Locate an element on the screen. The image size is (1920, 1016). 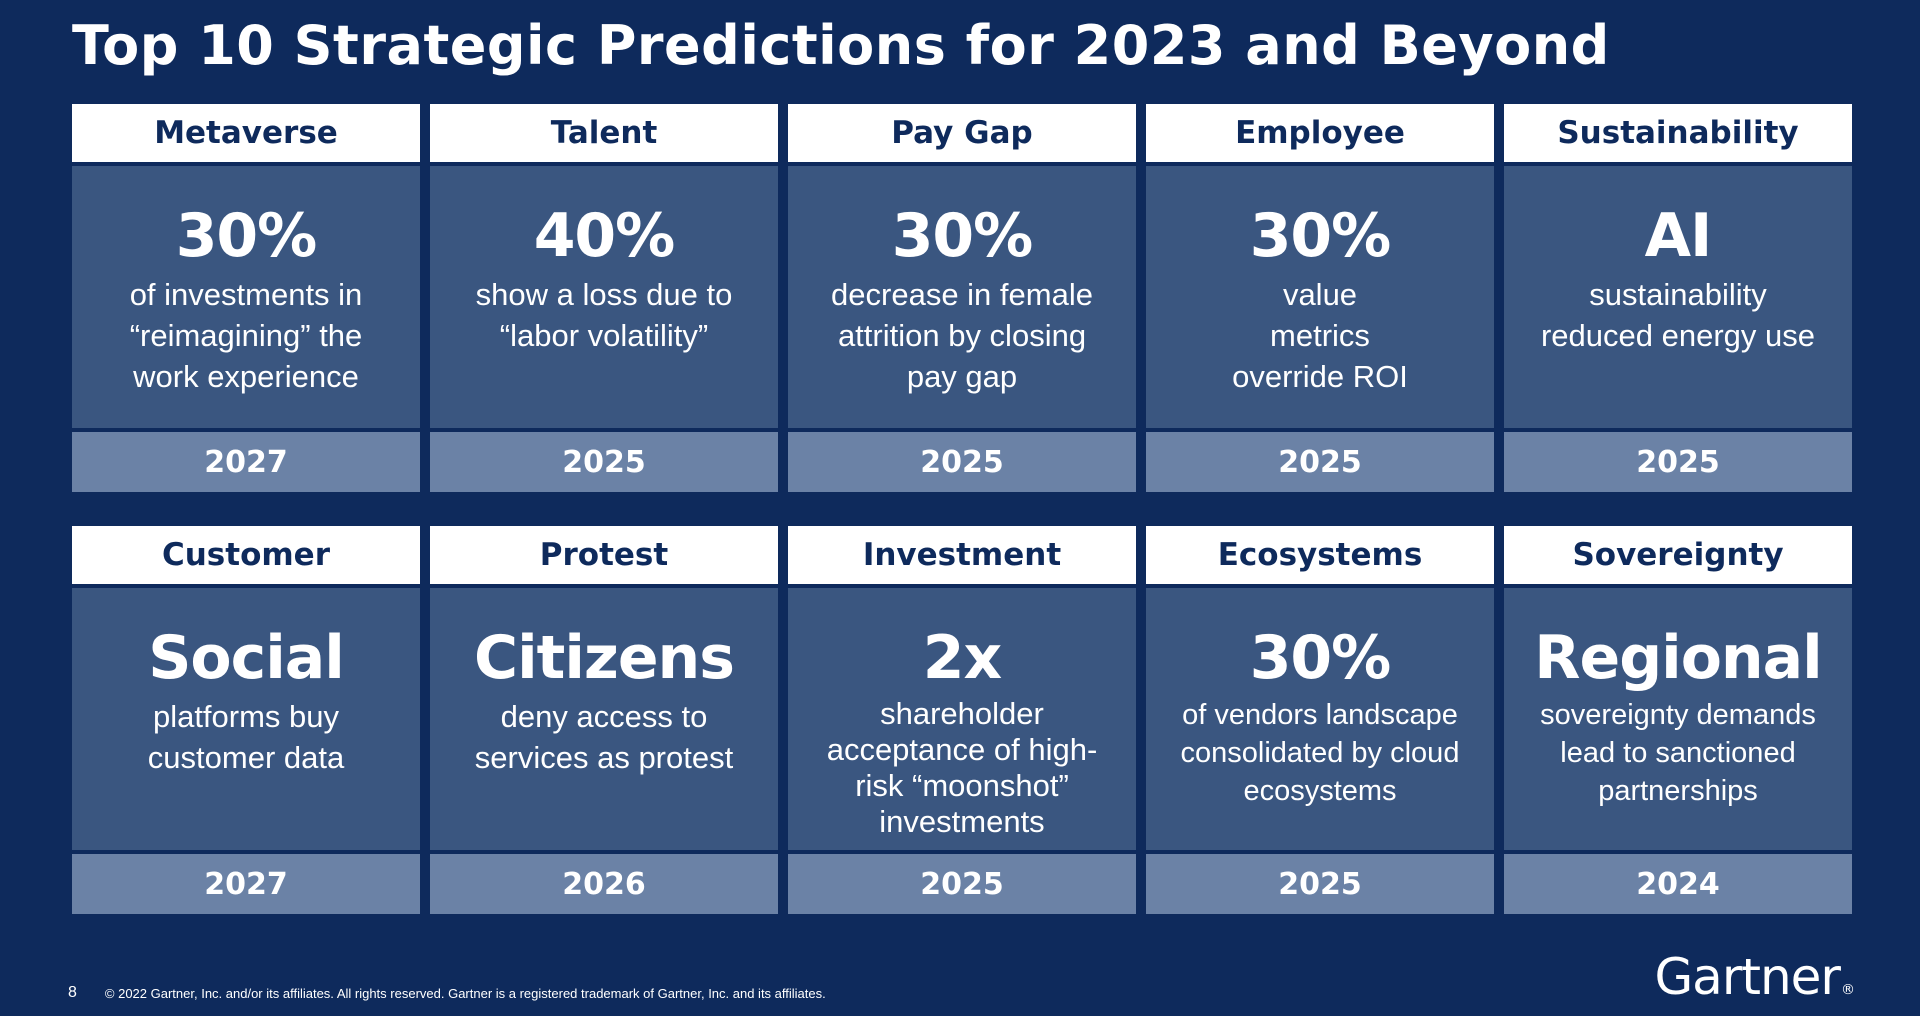
card-year: 2026 is located at coordinates (604, 884).